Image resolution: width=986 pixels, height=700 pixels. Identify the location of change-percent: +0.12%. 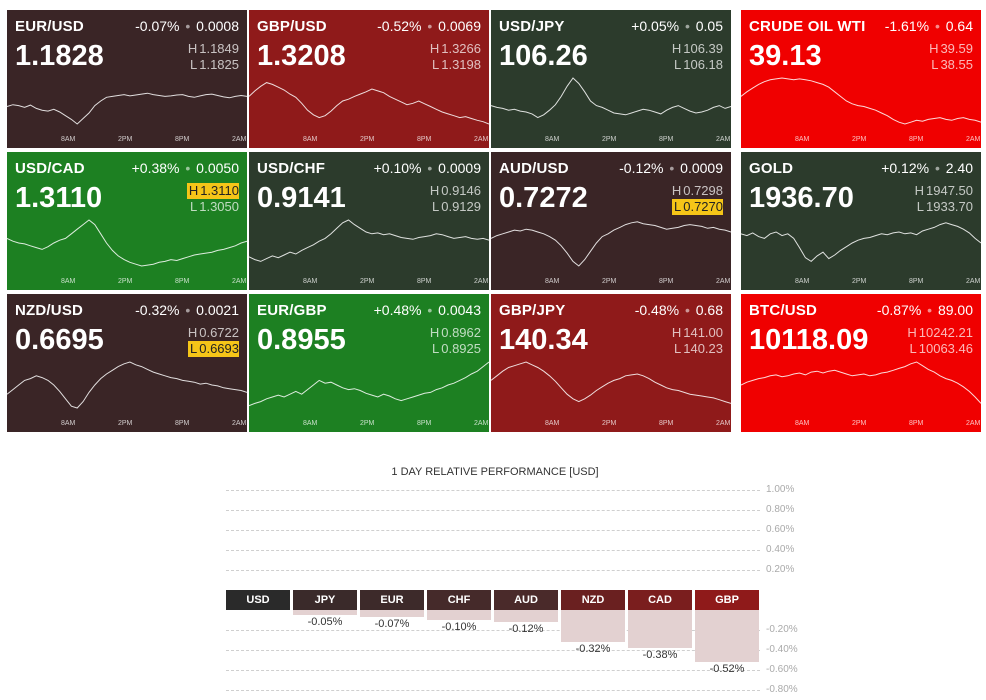
(905, 168).